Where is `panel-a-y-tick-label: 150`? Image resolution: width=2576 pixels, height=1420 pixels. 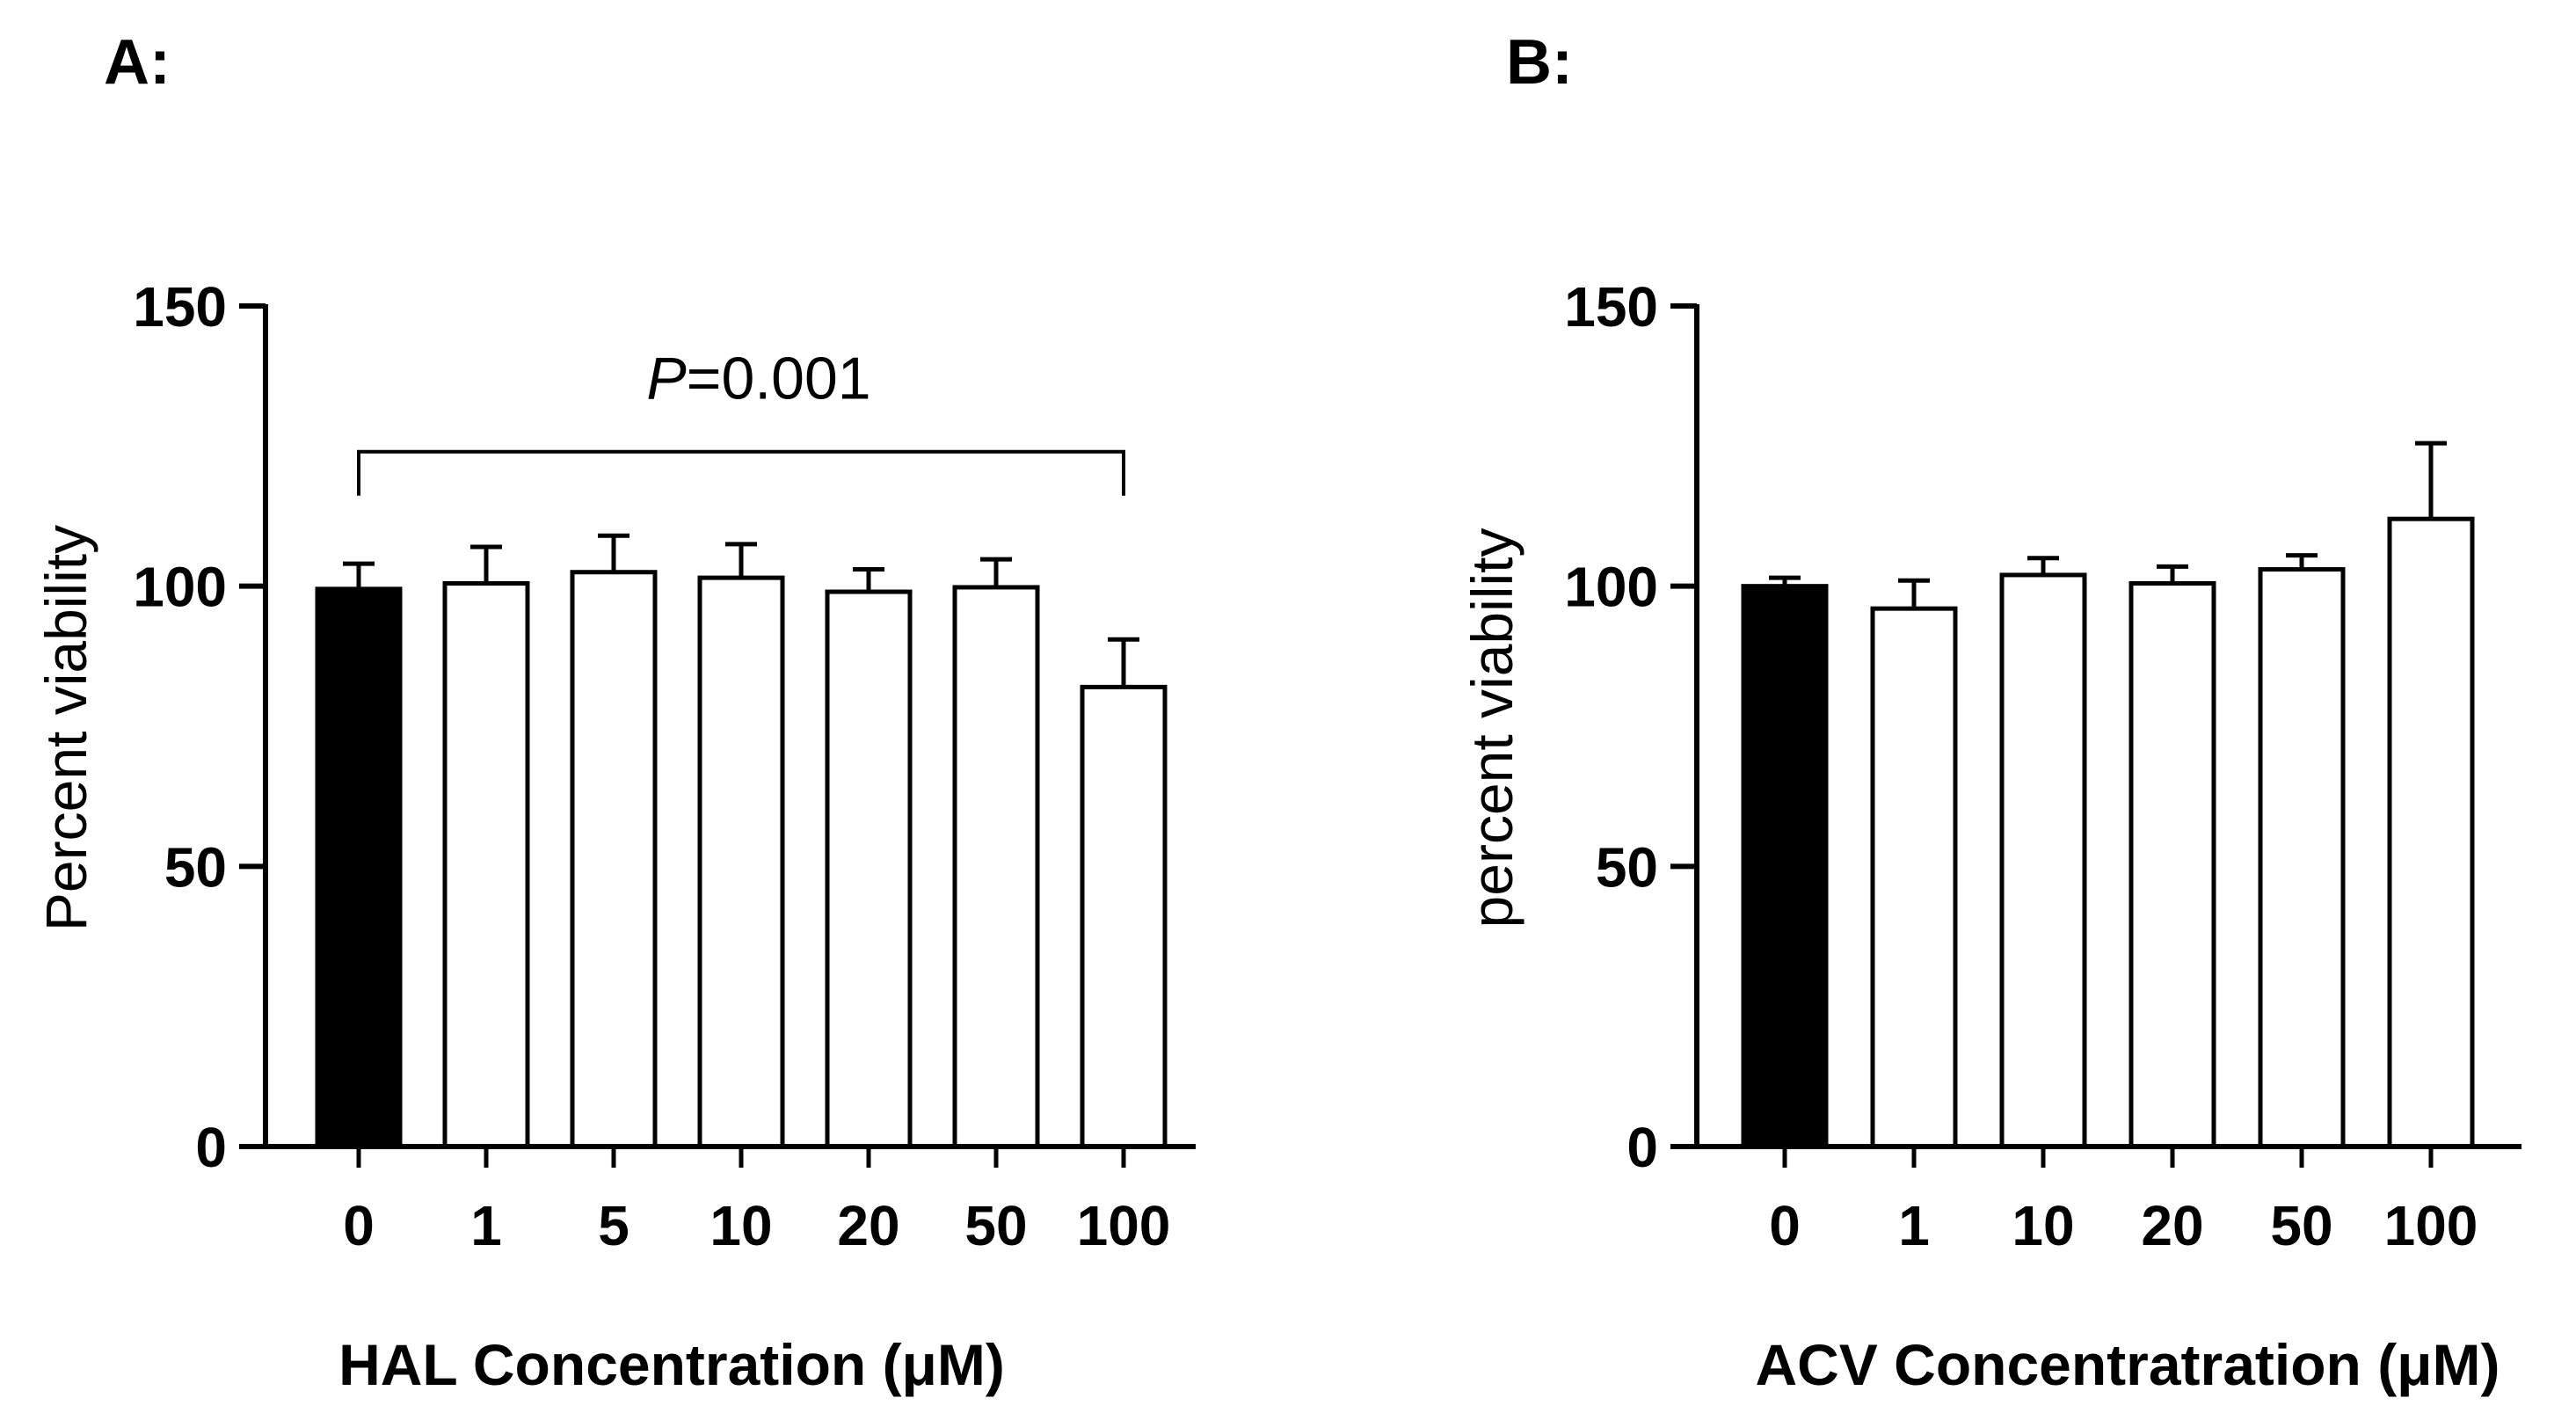 panel-a-y-tick-label: 150 is located at coordinates (180, 307).